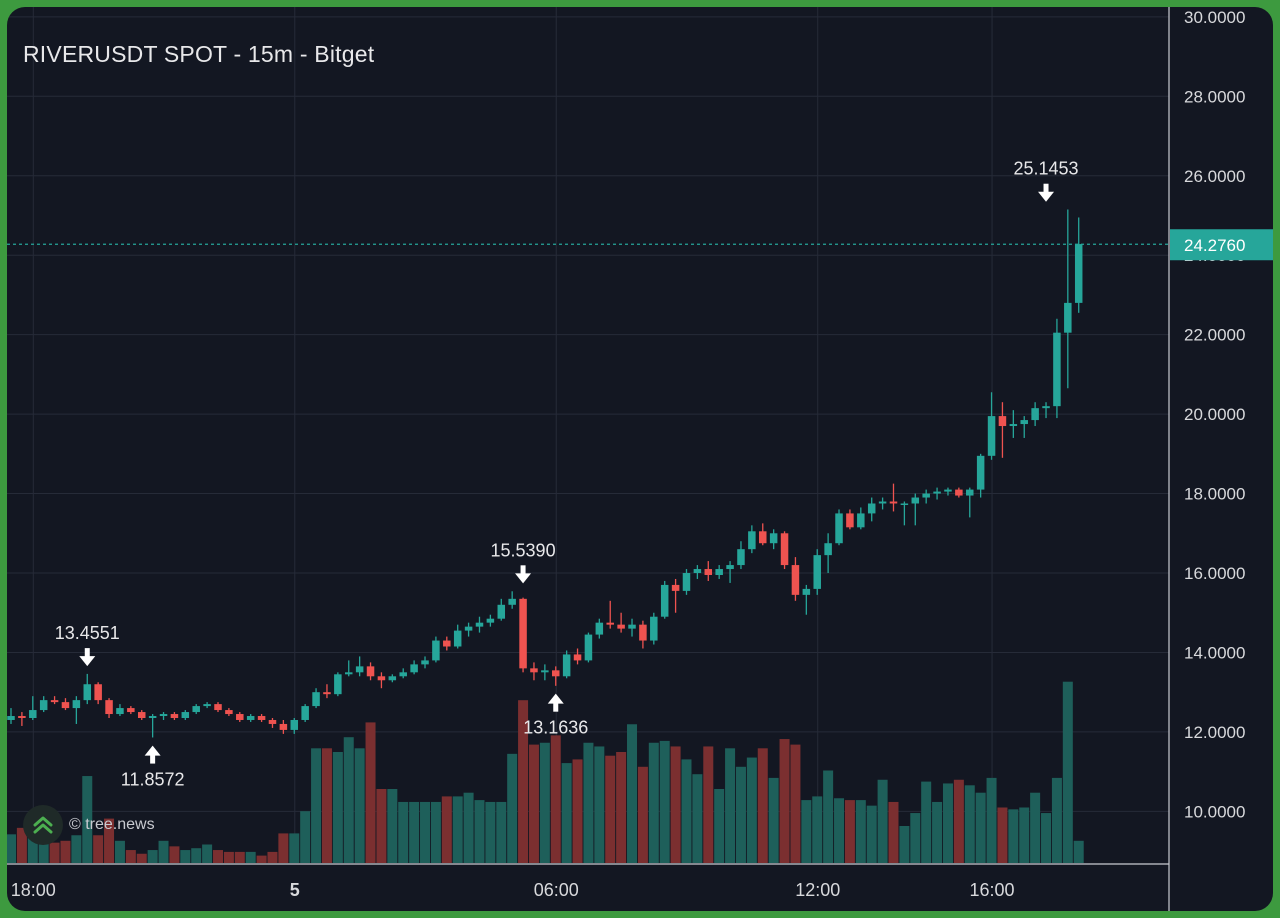 This screenshot has width=1280, height=918. I want to click on last-price-badge, so click(1221, 245).